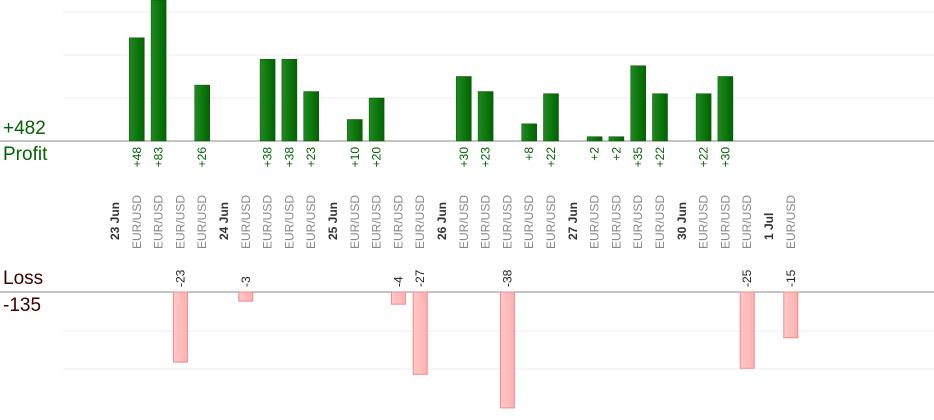 The width and height of the screenshot is (934, 420). What do you see at coordinates (355, 157) in the screenshot?
I see `profit-value-label: +10` at bounding box center [355, 157].